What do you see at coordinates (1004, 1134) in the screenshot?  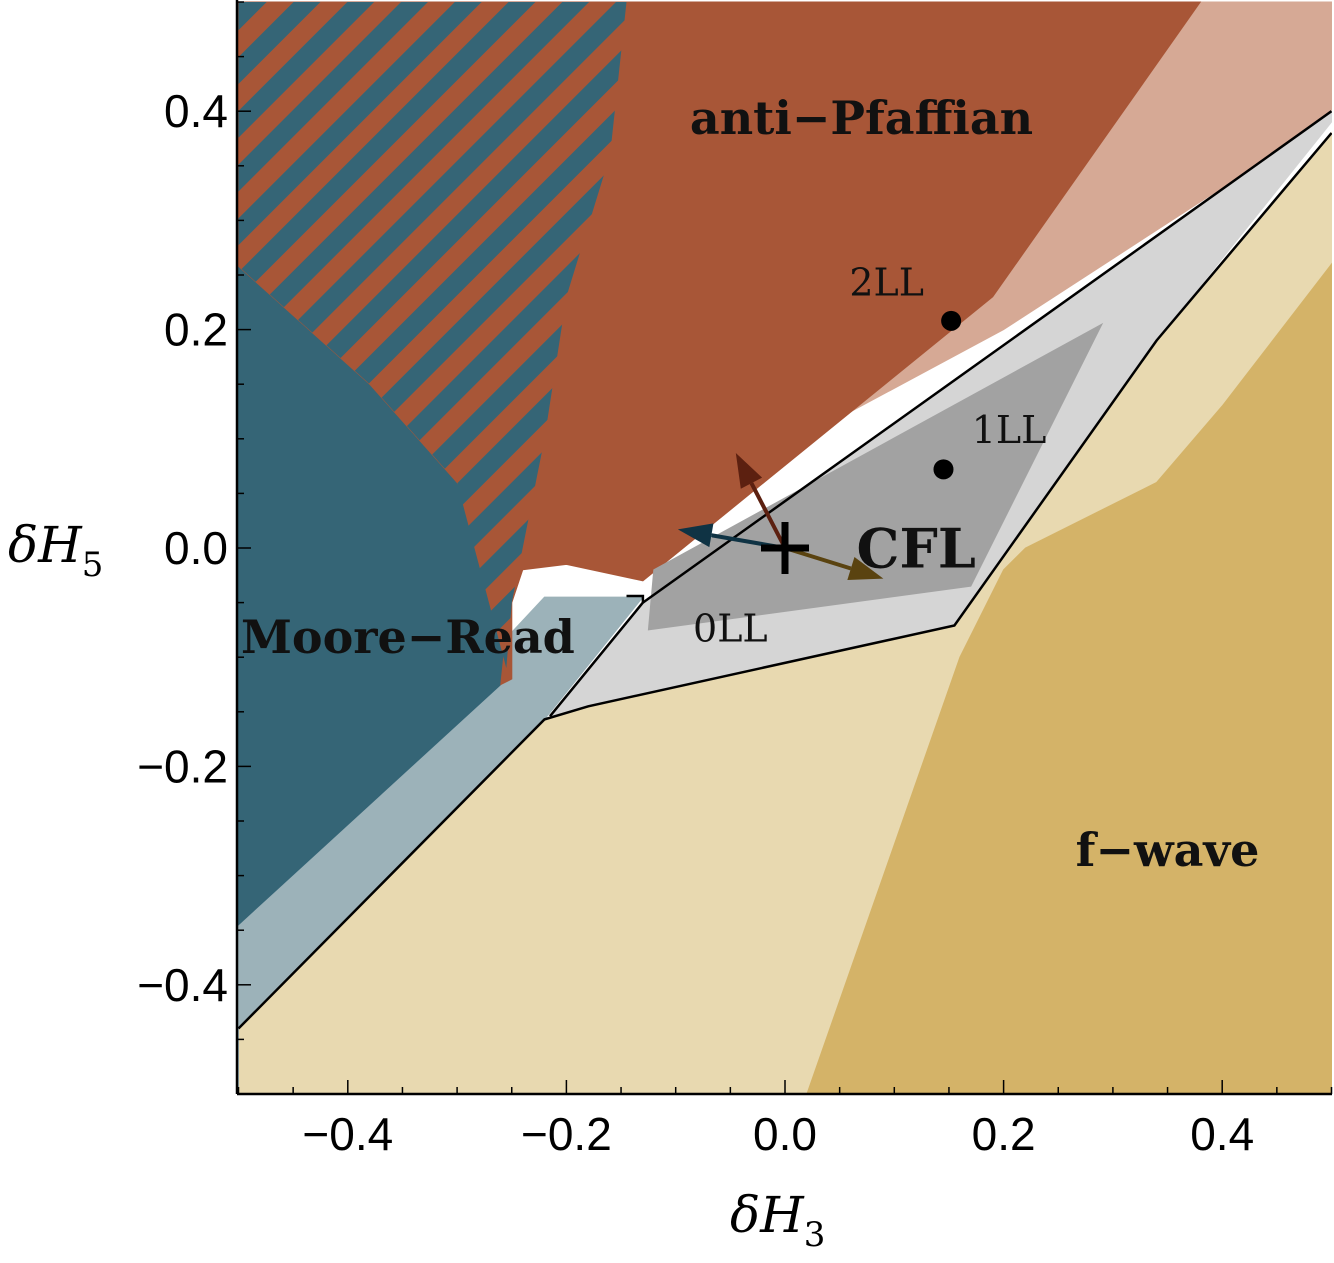 I see `x-tick-label: 0.2` at bounding box center [1004, 1134].